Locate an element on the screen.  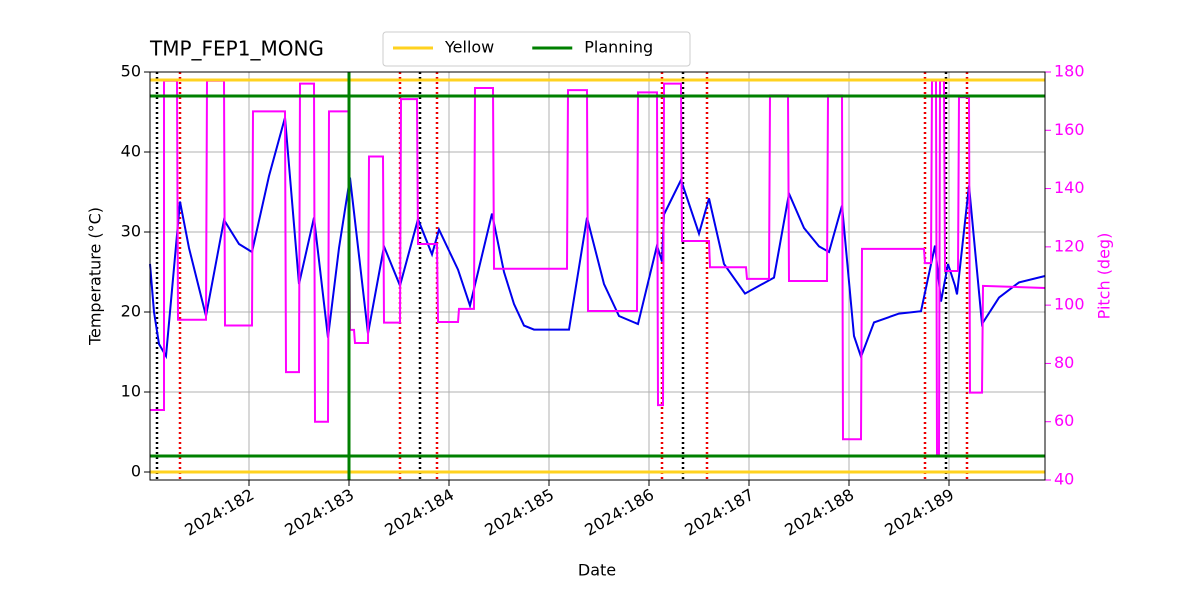
x-tick-label: 2024:183 is located at coordinates (319, 512).